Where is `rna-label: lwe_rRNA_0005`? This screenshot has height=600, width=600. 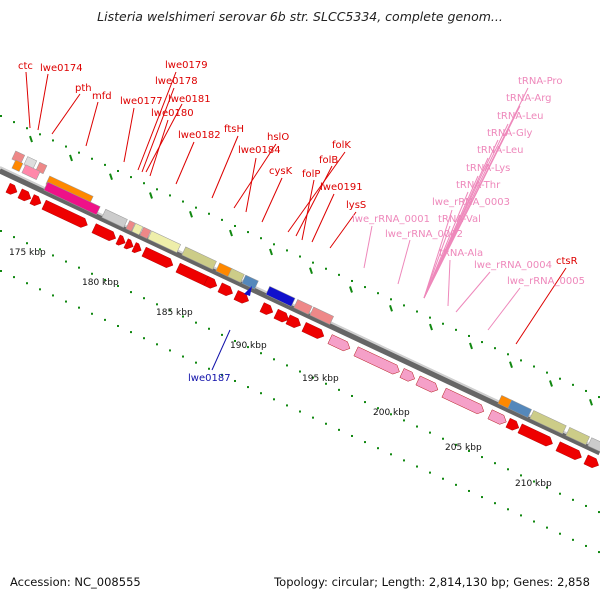 rna-label: lwe_rRNA_0005 is located at coordinates (546, 281).